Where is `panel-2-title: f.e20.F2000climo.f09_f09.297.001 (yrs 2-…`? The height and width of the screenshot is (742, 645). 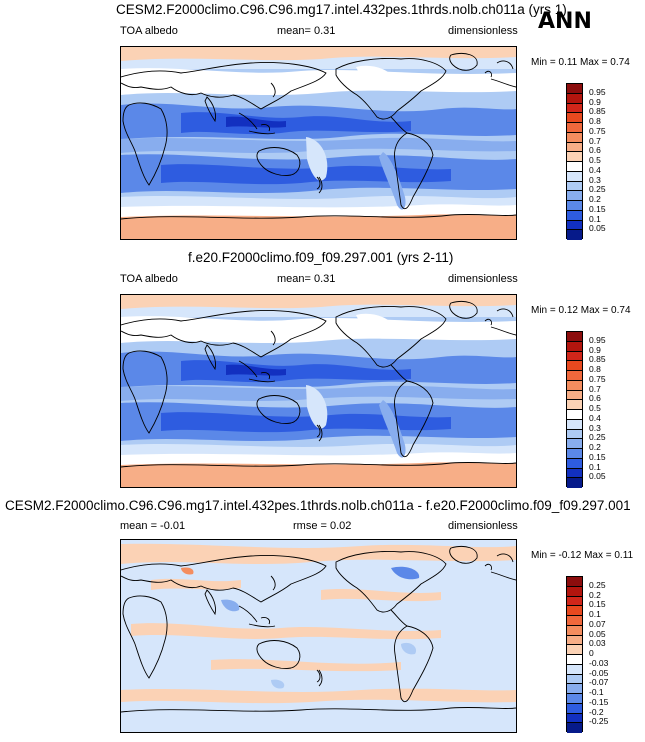 panel-2-title: f.e20.F2000climo.f09_f09.297.001 (yrs 2-… is located at coordinates (321, 257).